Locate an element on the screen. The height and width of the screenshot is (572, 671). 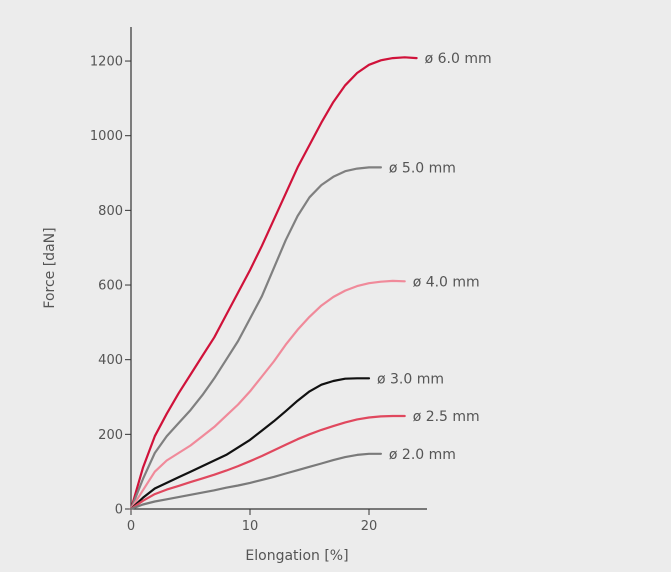
x-axis-ticks: 0 10 20 is located at coordinates (252, 521).